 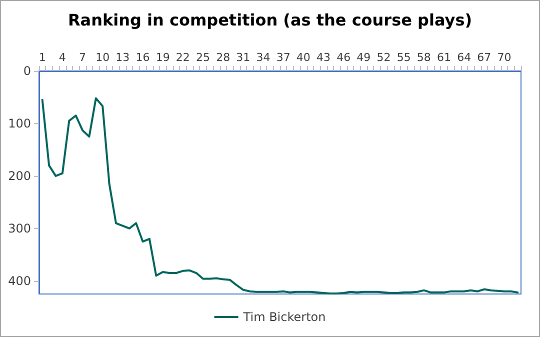 What do you see at coordinates (19, 123) in the screenshot?
I see `y-tick-label: 100` at bounding box center [19, 123].